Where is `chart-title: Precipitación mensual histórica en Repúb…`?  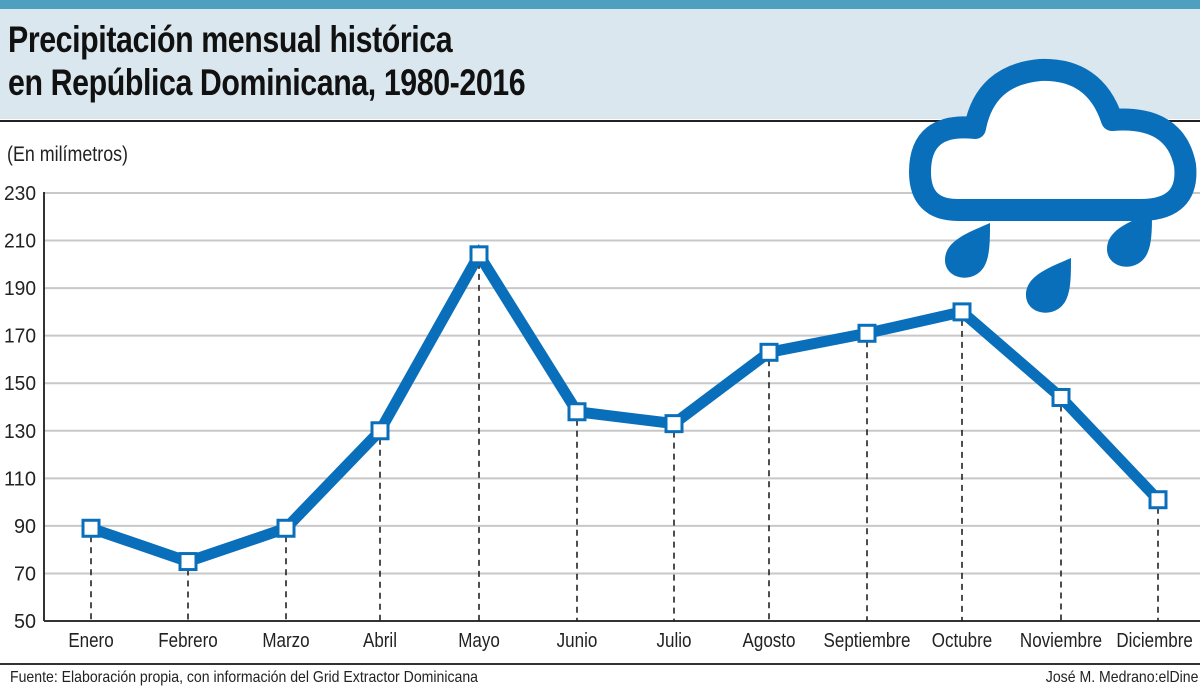
chart-title: Precipitación mensual histórica en Repúb… is located at coordinates (267, 61).